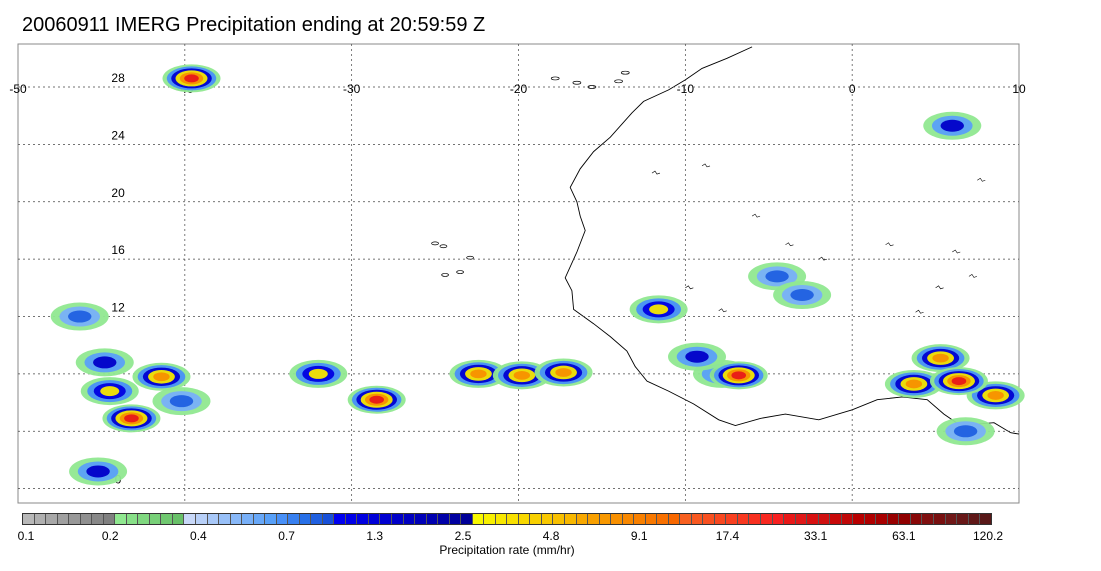  Describe the element at coordinates (118, 135) in the screenshot. I see `lat-tick-label: 24` at that location.